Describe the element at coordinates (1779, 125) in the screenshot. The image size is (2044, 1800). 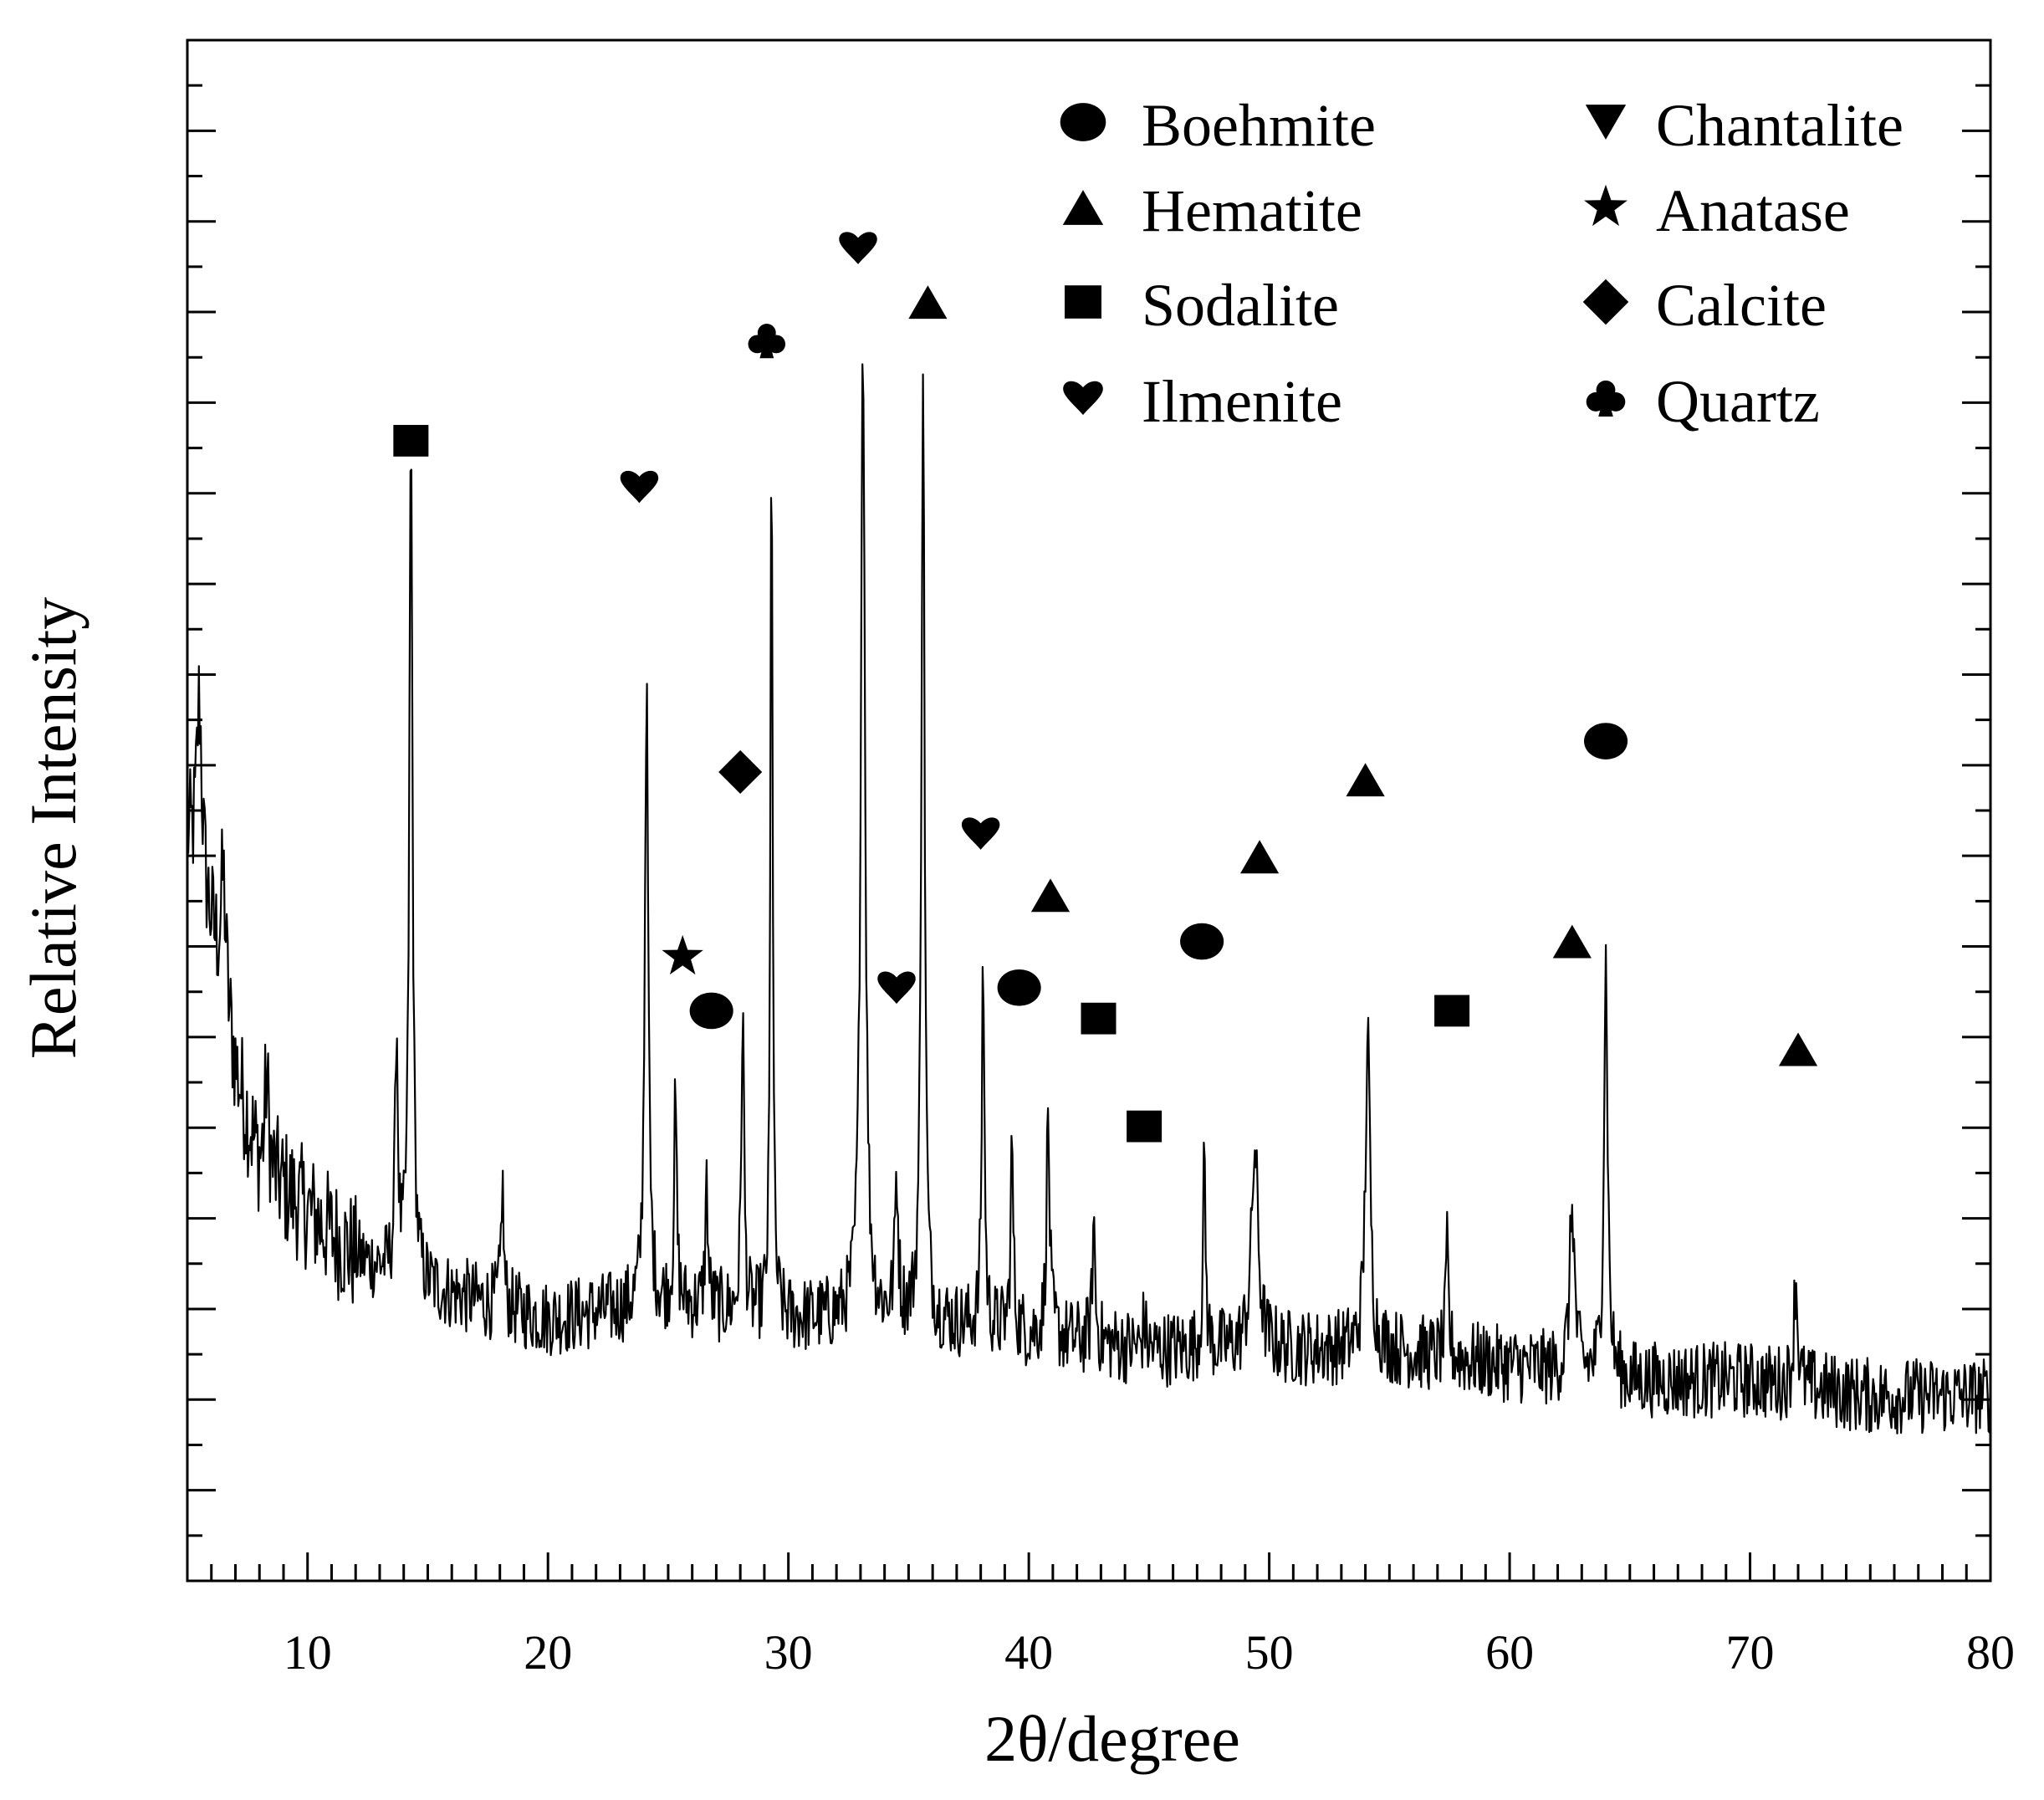
I see `legend-label: Chantalite` at that location.